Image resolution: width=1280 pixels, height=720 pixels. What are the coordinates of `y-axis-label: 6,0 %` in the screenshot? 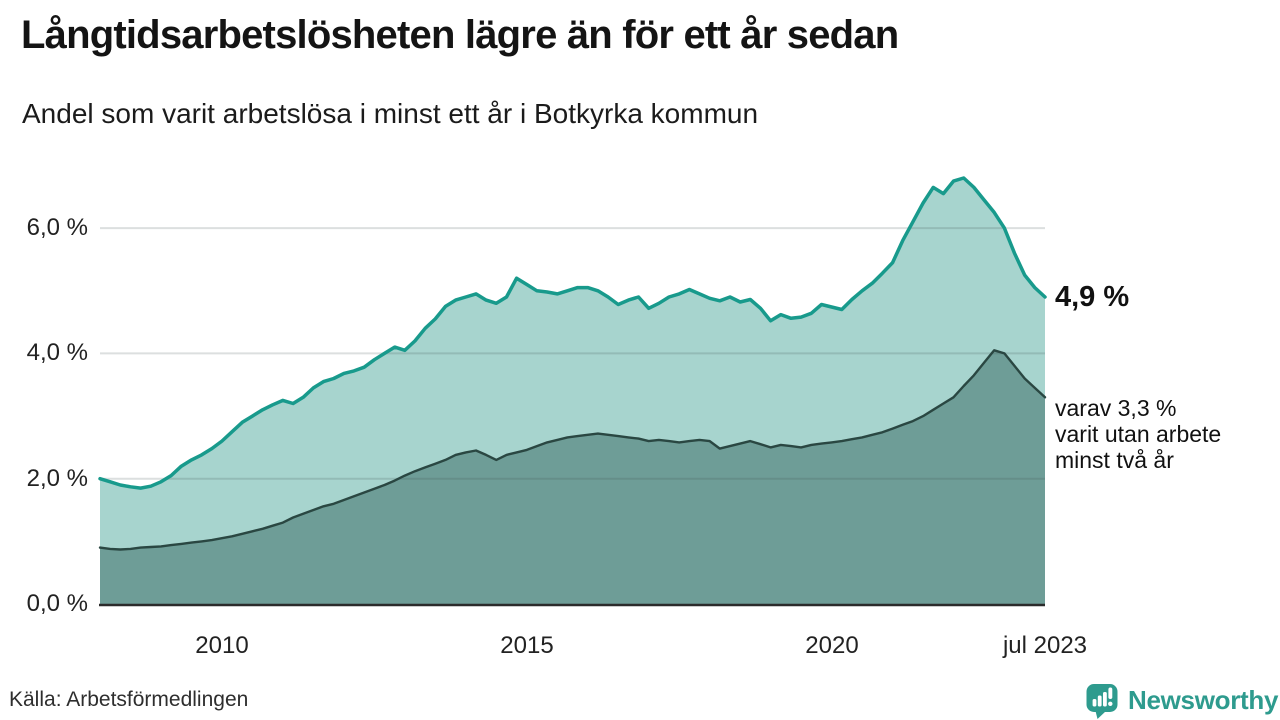 It's located at (57, 228).